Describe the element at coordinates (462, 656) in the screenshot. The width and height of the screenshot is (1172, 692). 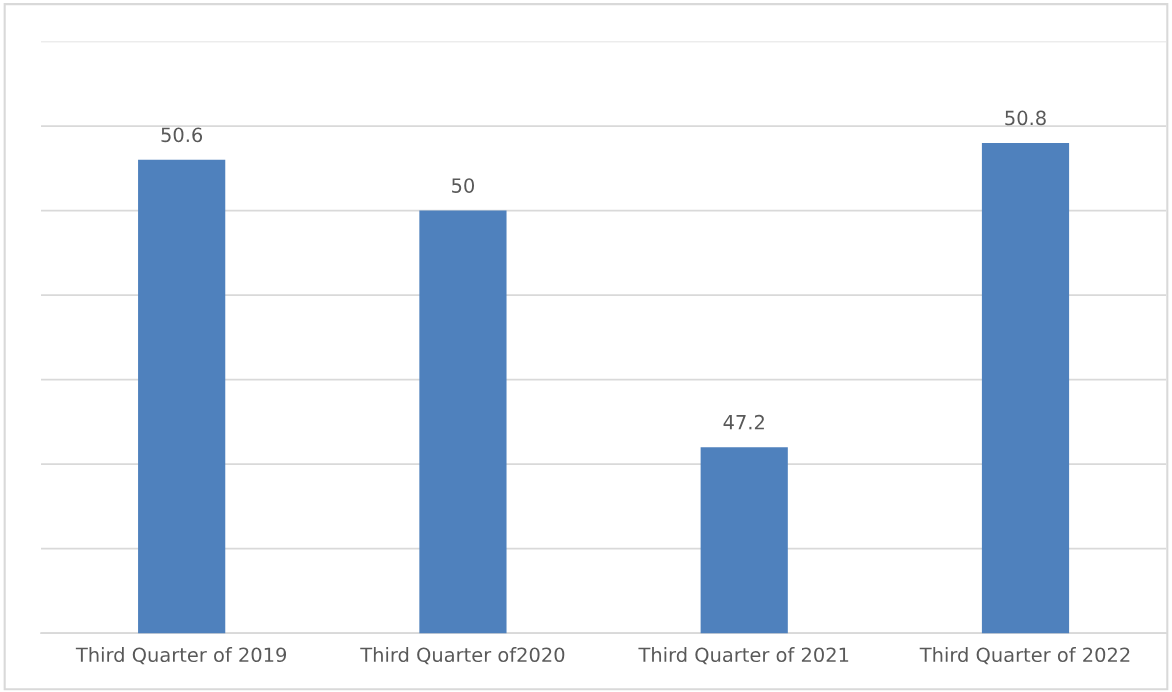
I see `x-tick-label: Third Quarter of2020` at that location.